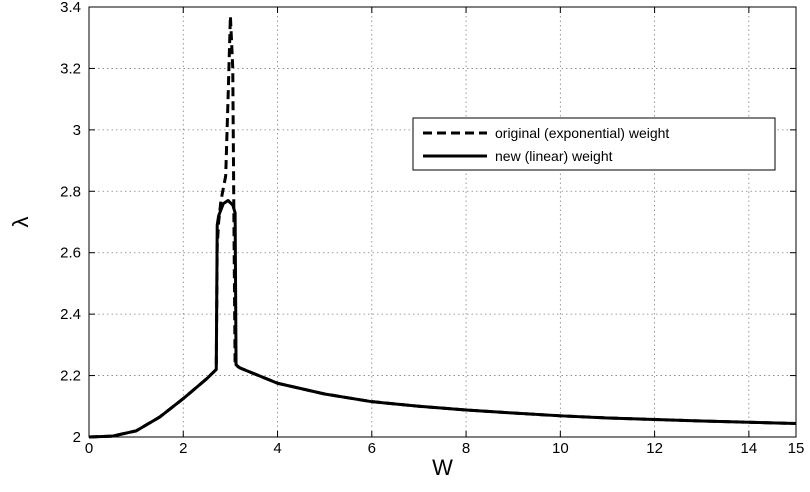 The width and height of the screenshot is (810, 492). Describe the element at coordinates (77, 437) in the screenshot. I see `y-tick-label: 2` at that location.